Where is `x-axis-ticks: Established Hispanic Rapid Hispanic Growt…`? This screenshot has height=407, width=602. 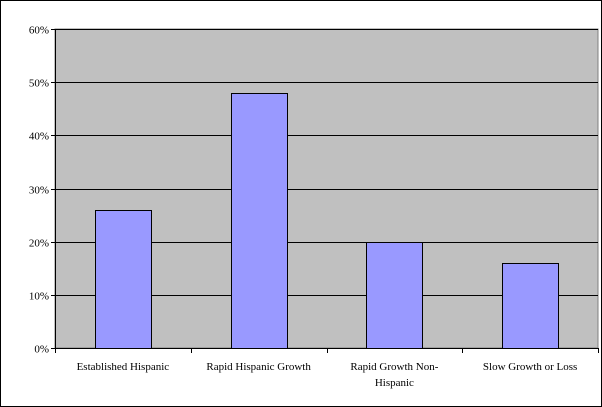 x-axis-ticks: Established Hispanic Rapid Hispanic Growt… is located at coordinates (327, 368).